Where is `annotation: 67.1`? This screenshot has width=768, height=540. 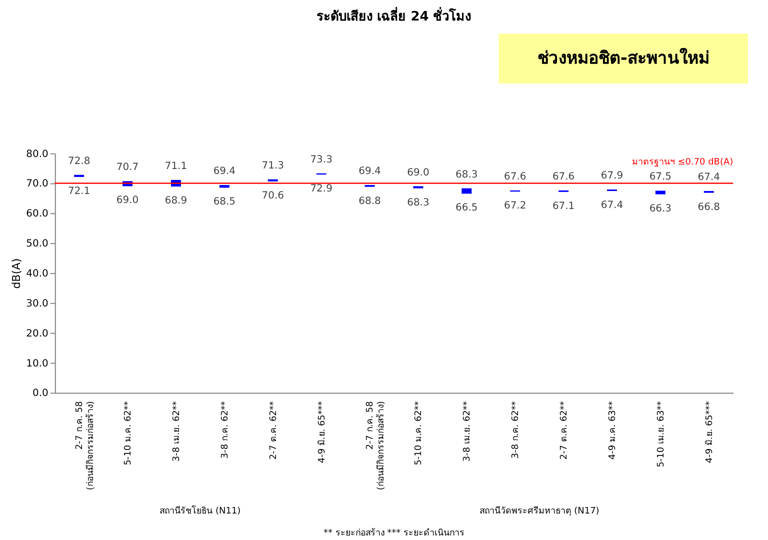
annotation: 67.1 is located at coordinates (563, 206).